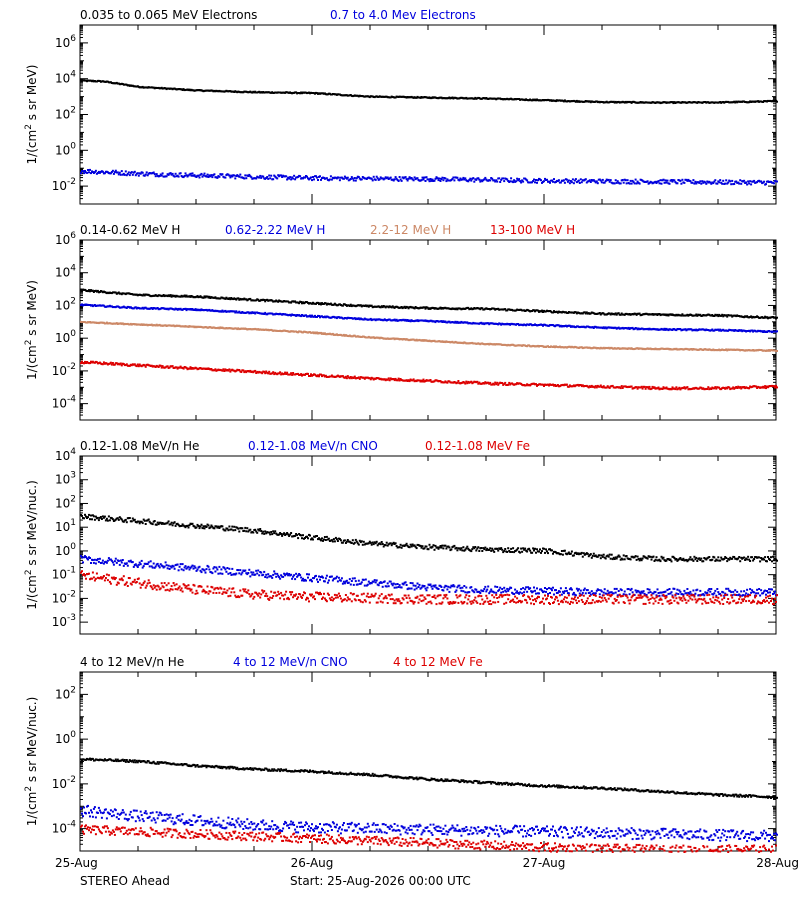 This screenshot has width=800, height=900. I want to click on panel-3-legend-entry: 0.12-1.08 MeV Fe, so click(477, 446).